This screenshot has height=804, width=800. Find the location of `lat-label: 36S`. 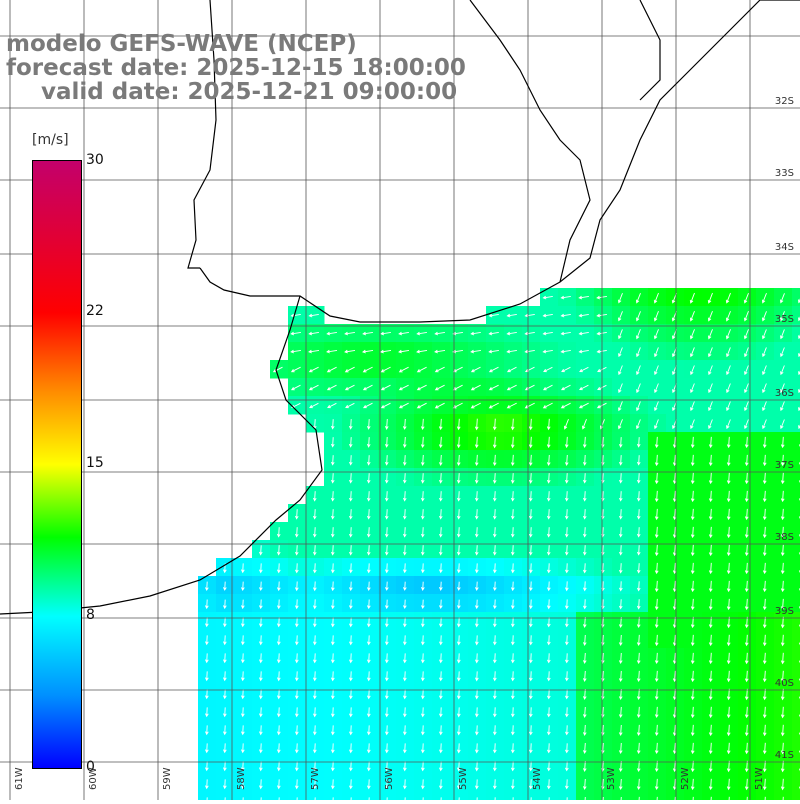

lat-label: 36S is located at coordinates (784, 393).